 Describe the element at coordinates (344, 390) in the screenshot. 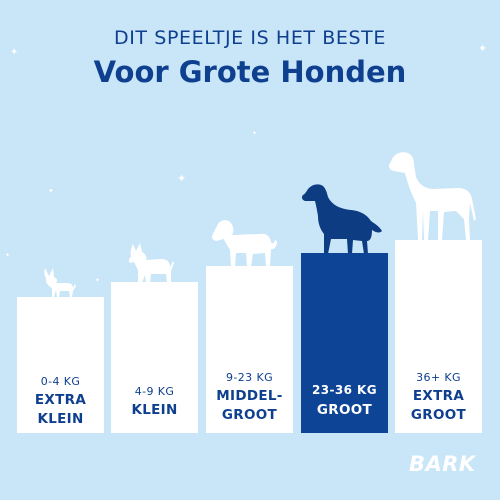

I see `weight-label: 23-36 KG` at that location.